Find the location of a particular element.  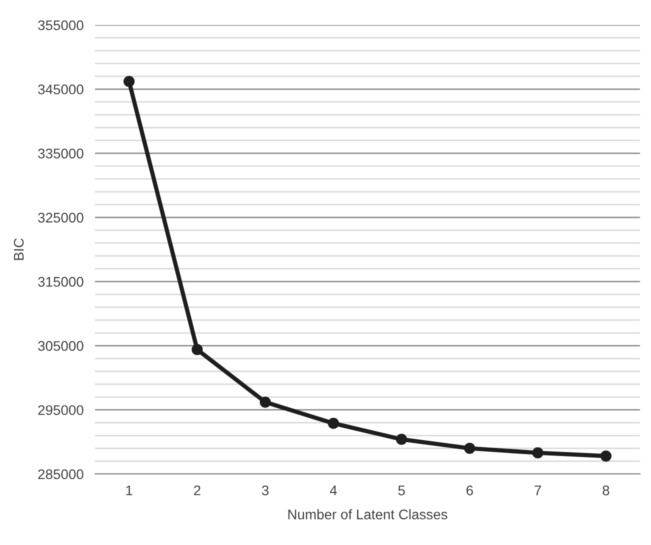

y-tick-label: 295000 is located at coordinates (61, 410).